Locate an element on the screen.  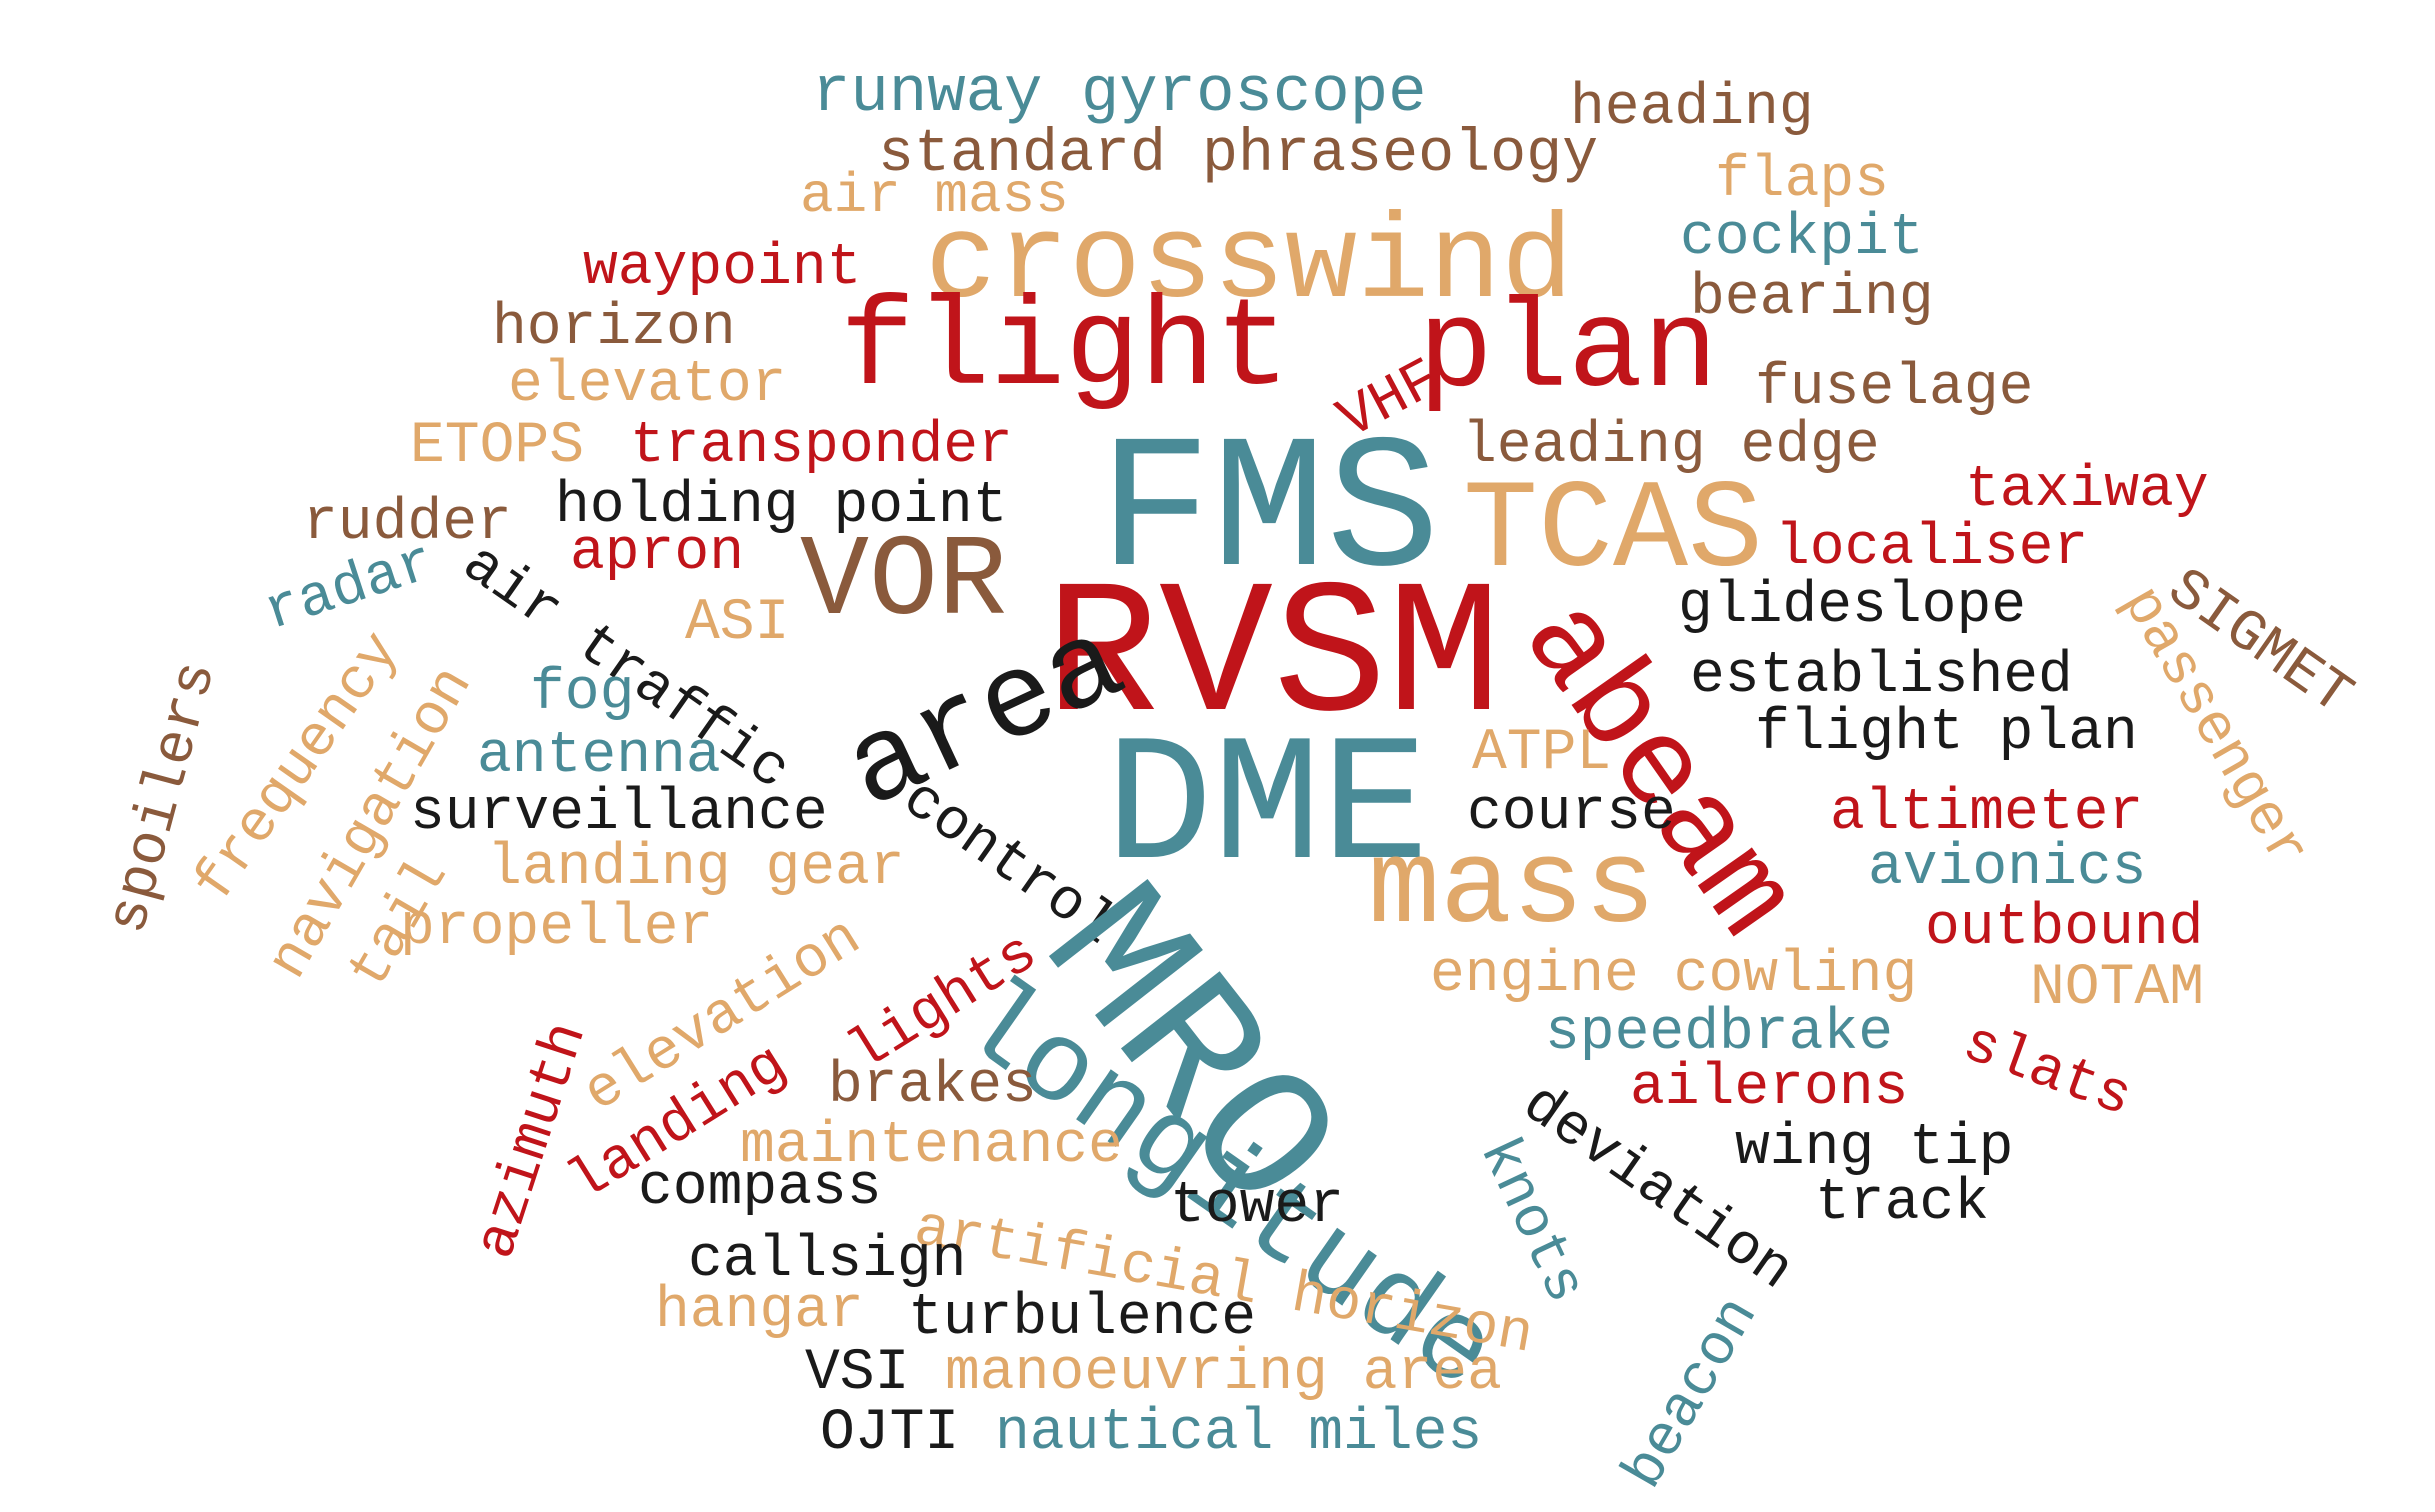
word-taxiway: taxiway is located at coordinates (2087, 490).